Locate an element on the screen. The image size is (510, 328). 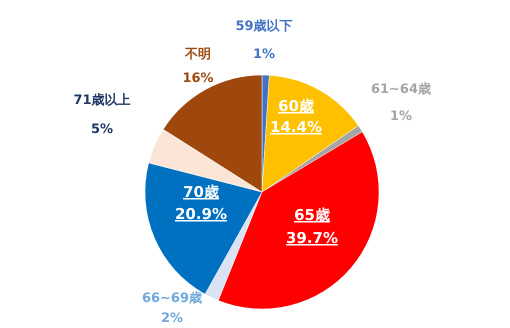
slice-label: 66~69歳 is located at coordinates (172, 298).